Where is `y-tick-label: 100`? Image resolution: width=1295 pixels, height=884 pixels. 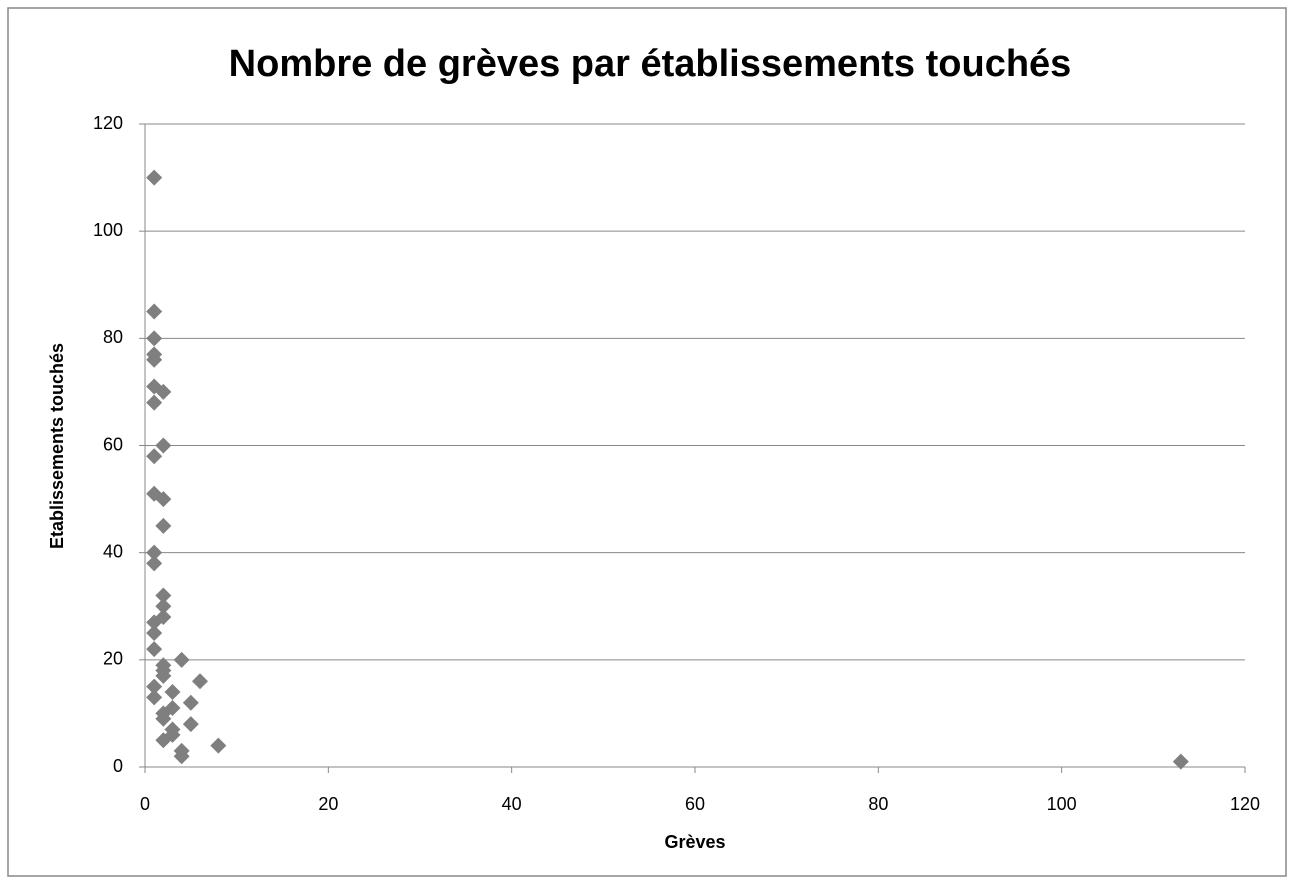 y-tick-label: 100 is located at coordinates (108, 230).